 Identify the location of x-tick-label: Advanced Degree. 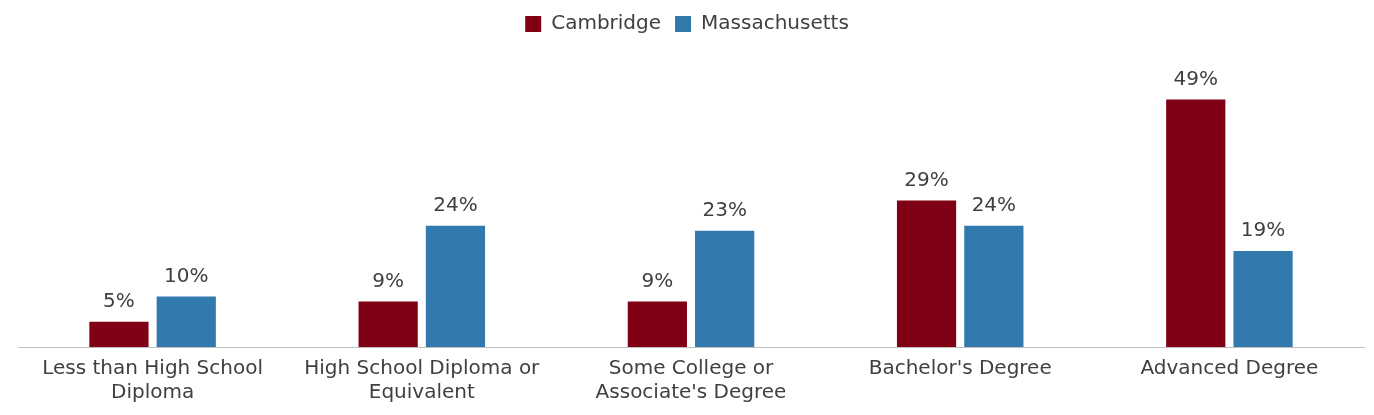
(1229, 367).